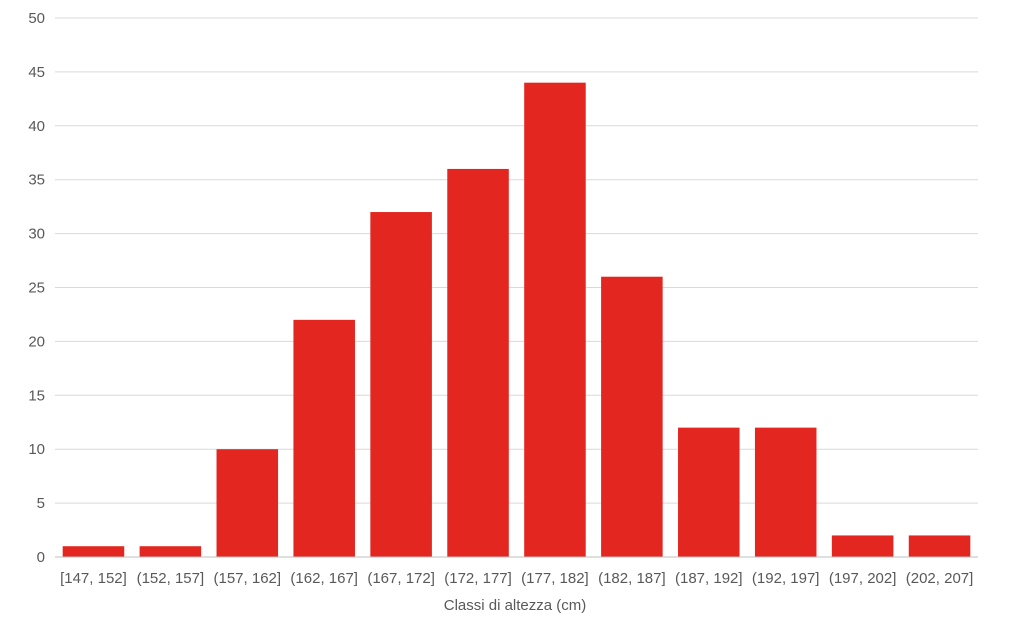 The image size is (1010, 623). I want to click on x-tick-label: (192, 197], so click(786, 578).